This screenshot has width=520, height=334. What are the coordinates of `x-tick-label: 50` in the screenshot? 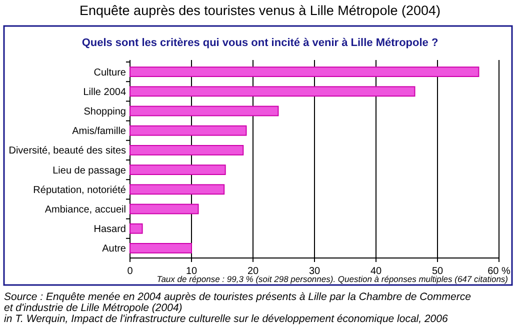 It's located at (438, 271).